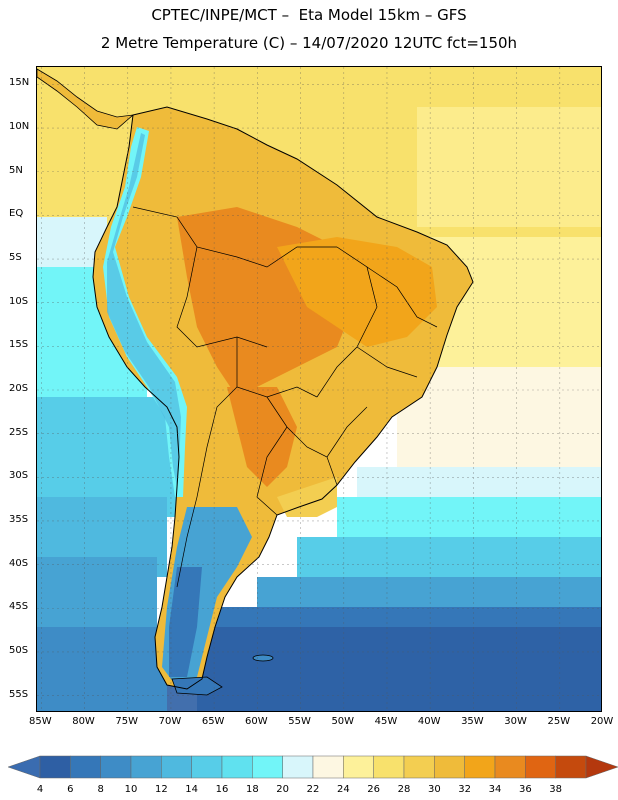 The height and width of the screenshot is (800, 618). Describe the element at coordinates (313, 789) in the screenshot. I see `colorbar-label: 22` at that location.